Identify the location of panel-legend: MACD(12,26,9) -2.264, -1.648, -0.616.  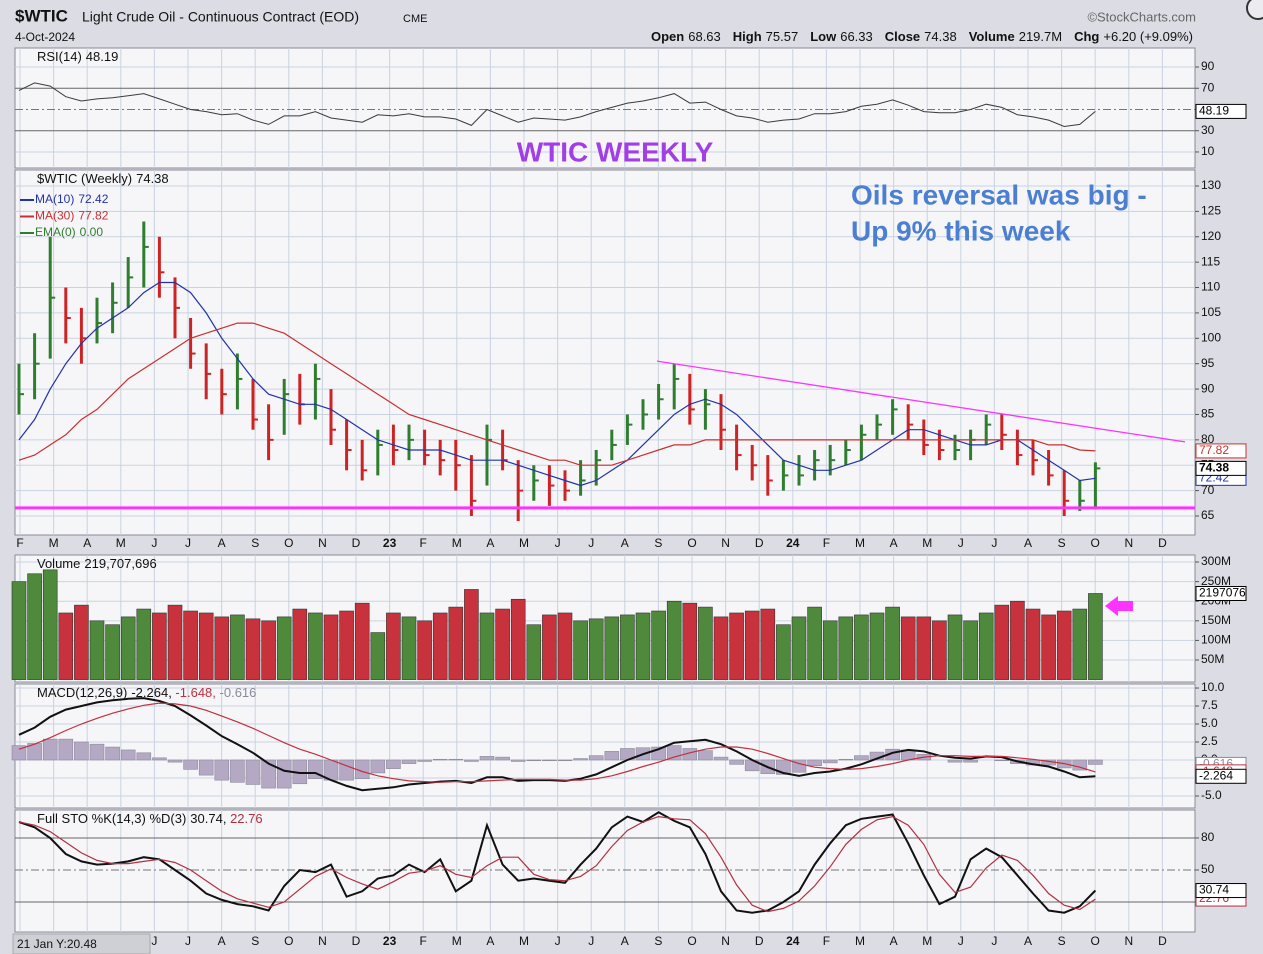
(146, 692).